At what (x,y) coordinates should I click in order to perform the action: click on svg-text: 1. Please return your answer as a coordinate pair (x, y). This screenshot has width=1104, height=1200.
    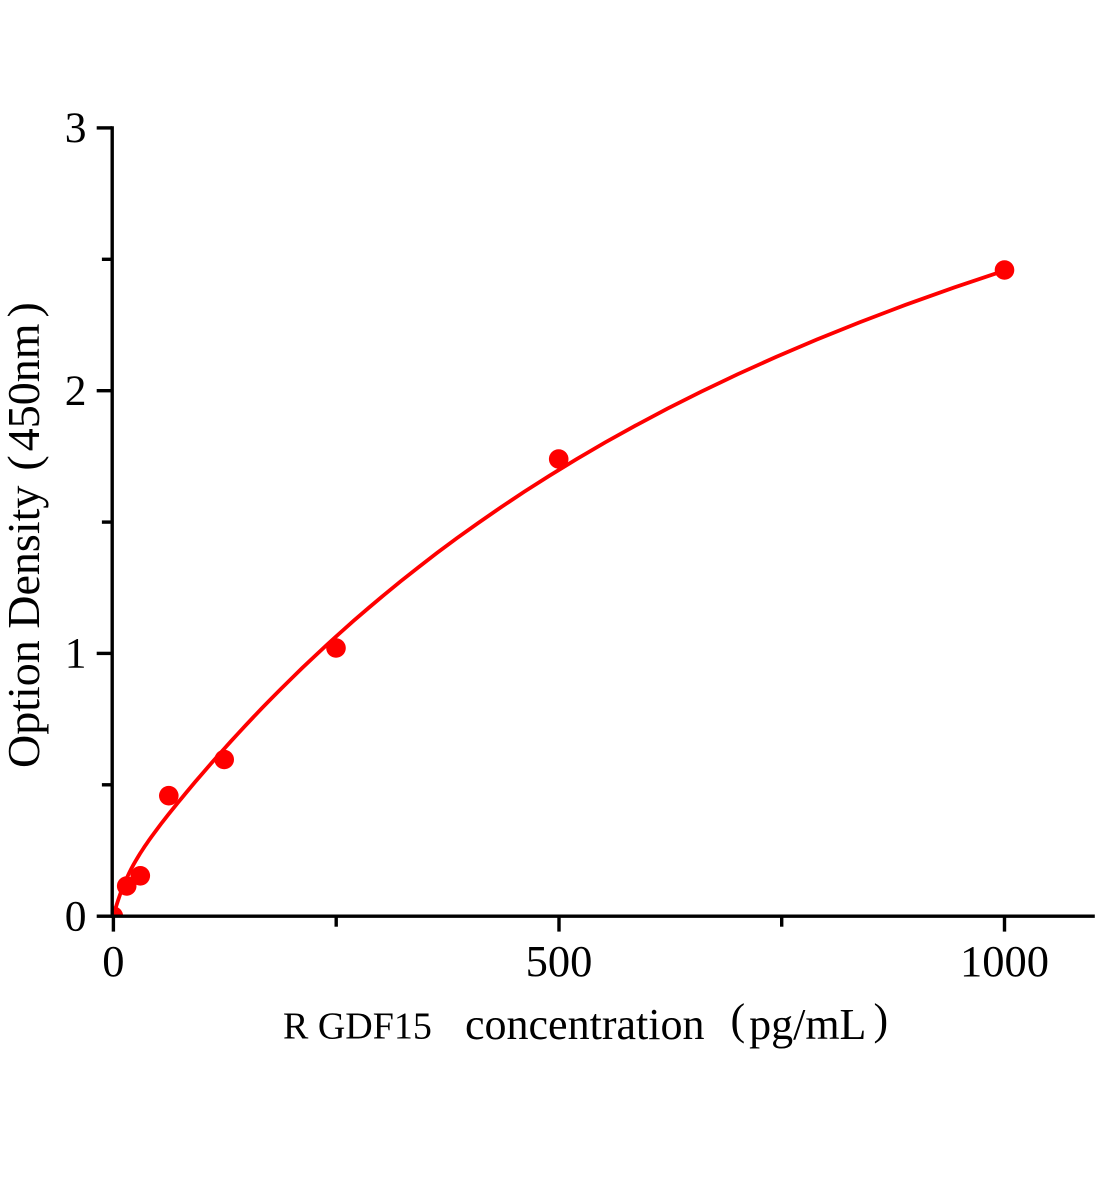
    Looking at the image, I should click on (76, 654).